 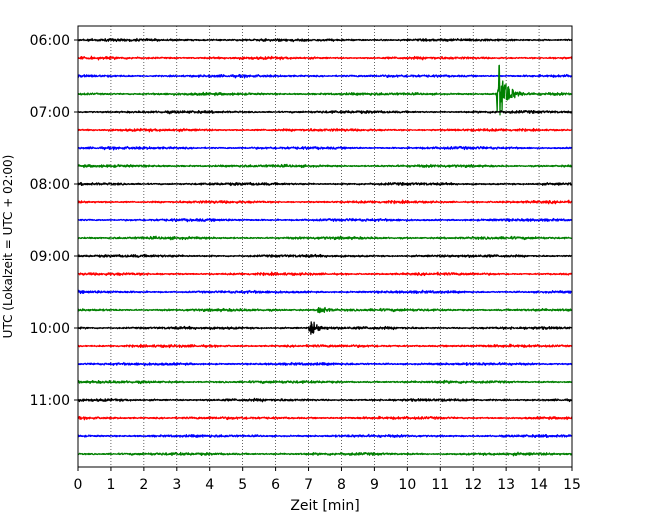 I want to click on x-tick-label: 4, so click(x=209, y=485).